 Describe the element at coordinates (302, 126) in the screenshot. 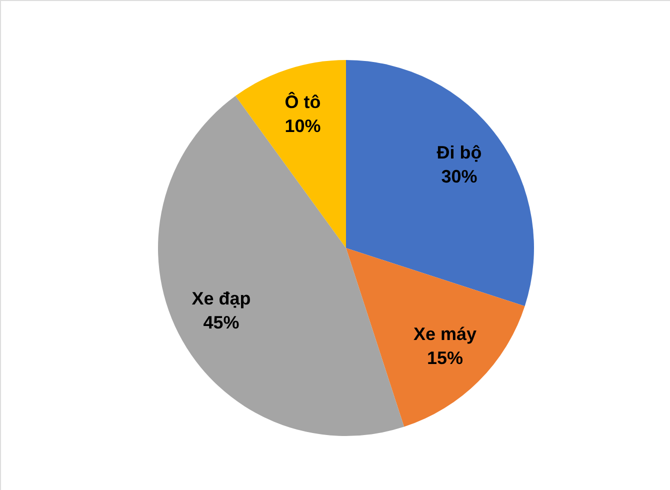

I see `data-label: 10%` at that location.